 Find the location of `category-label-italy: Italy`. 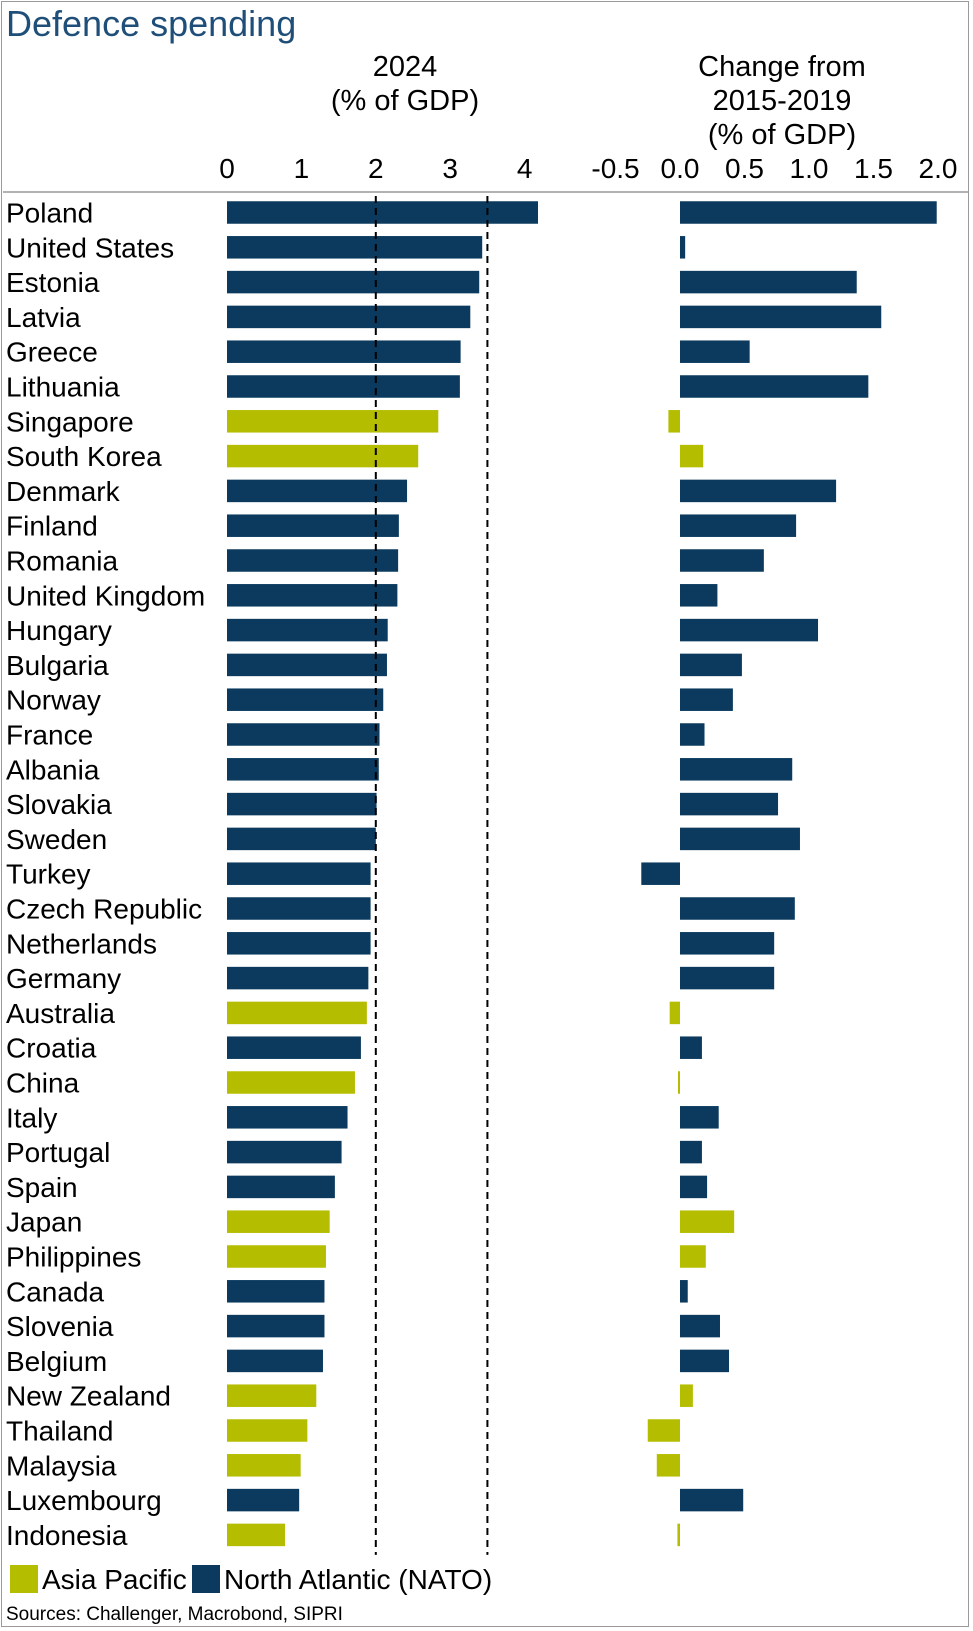

category-label-italy: Italy is located at coordinates (31, 1117).